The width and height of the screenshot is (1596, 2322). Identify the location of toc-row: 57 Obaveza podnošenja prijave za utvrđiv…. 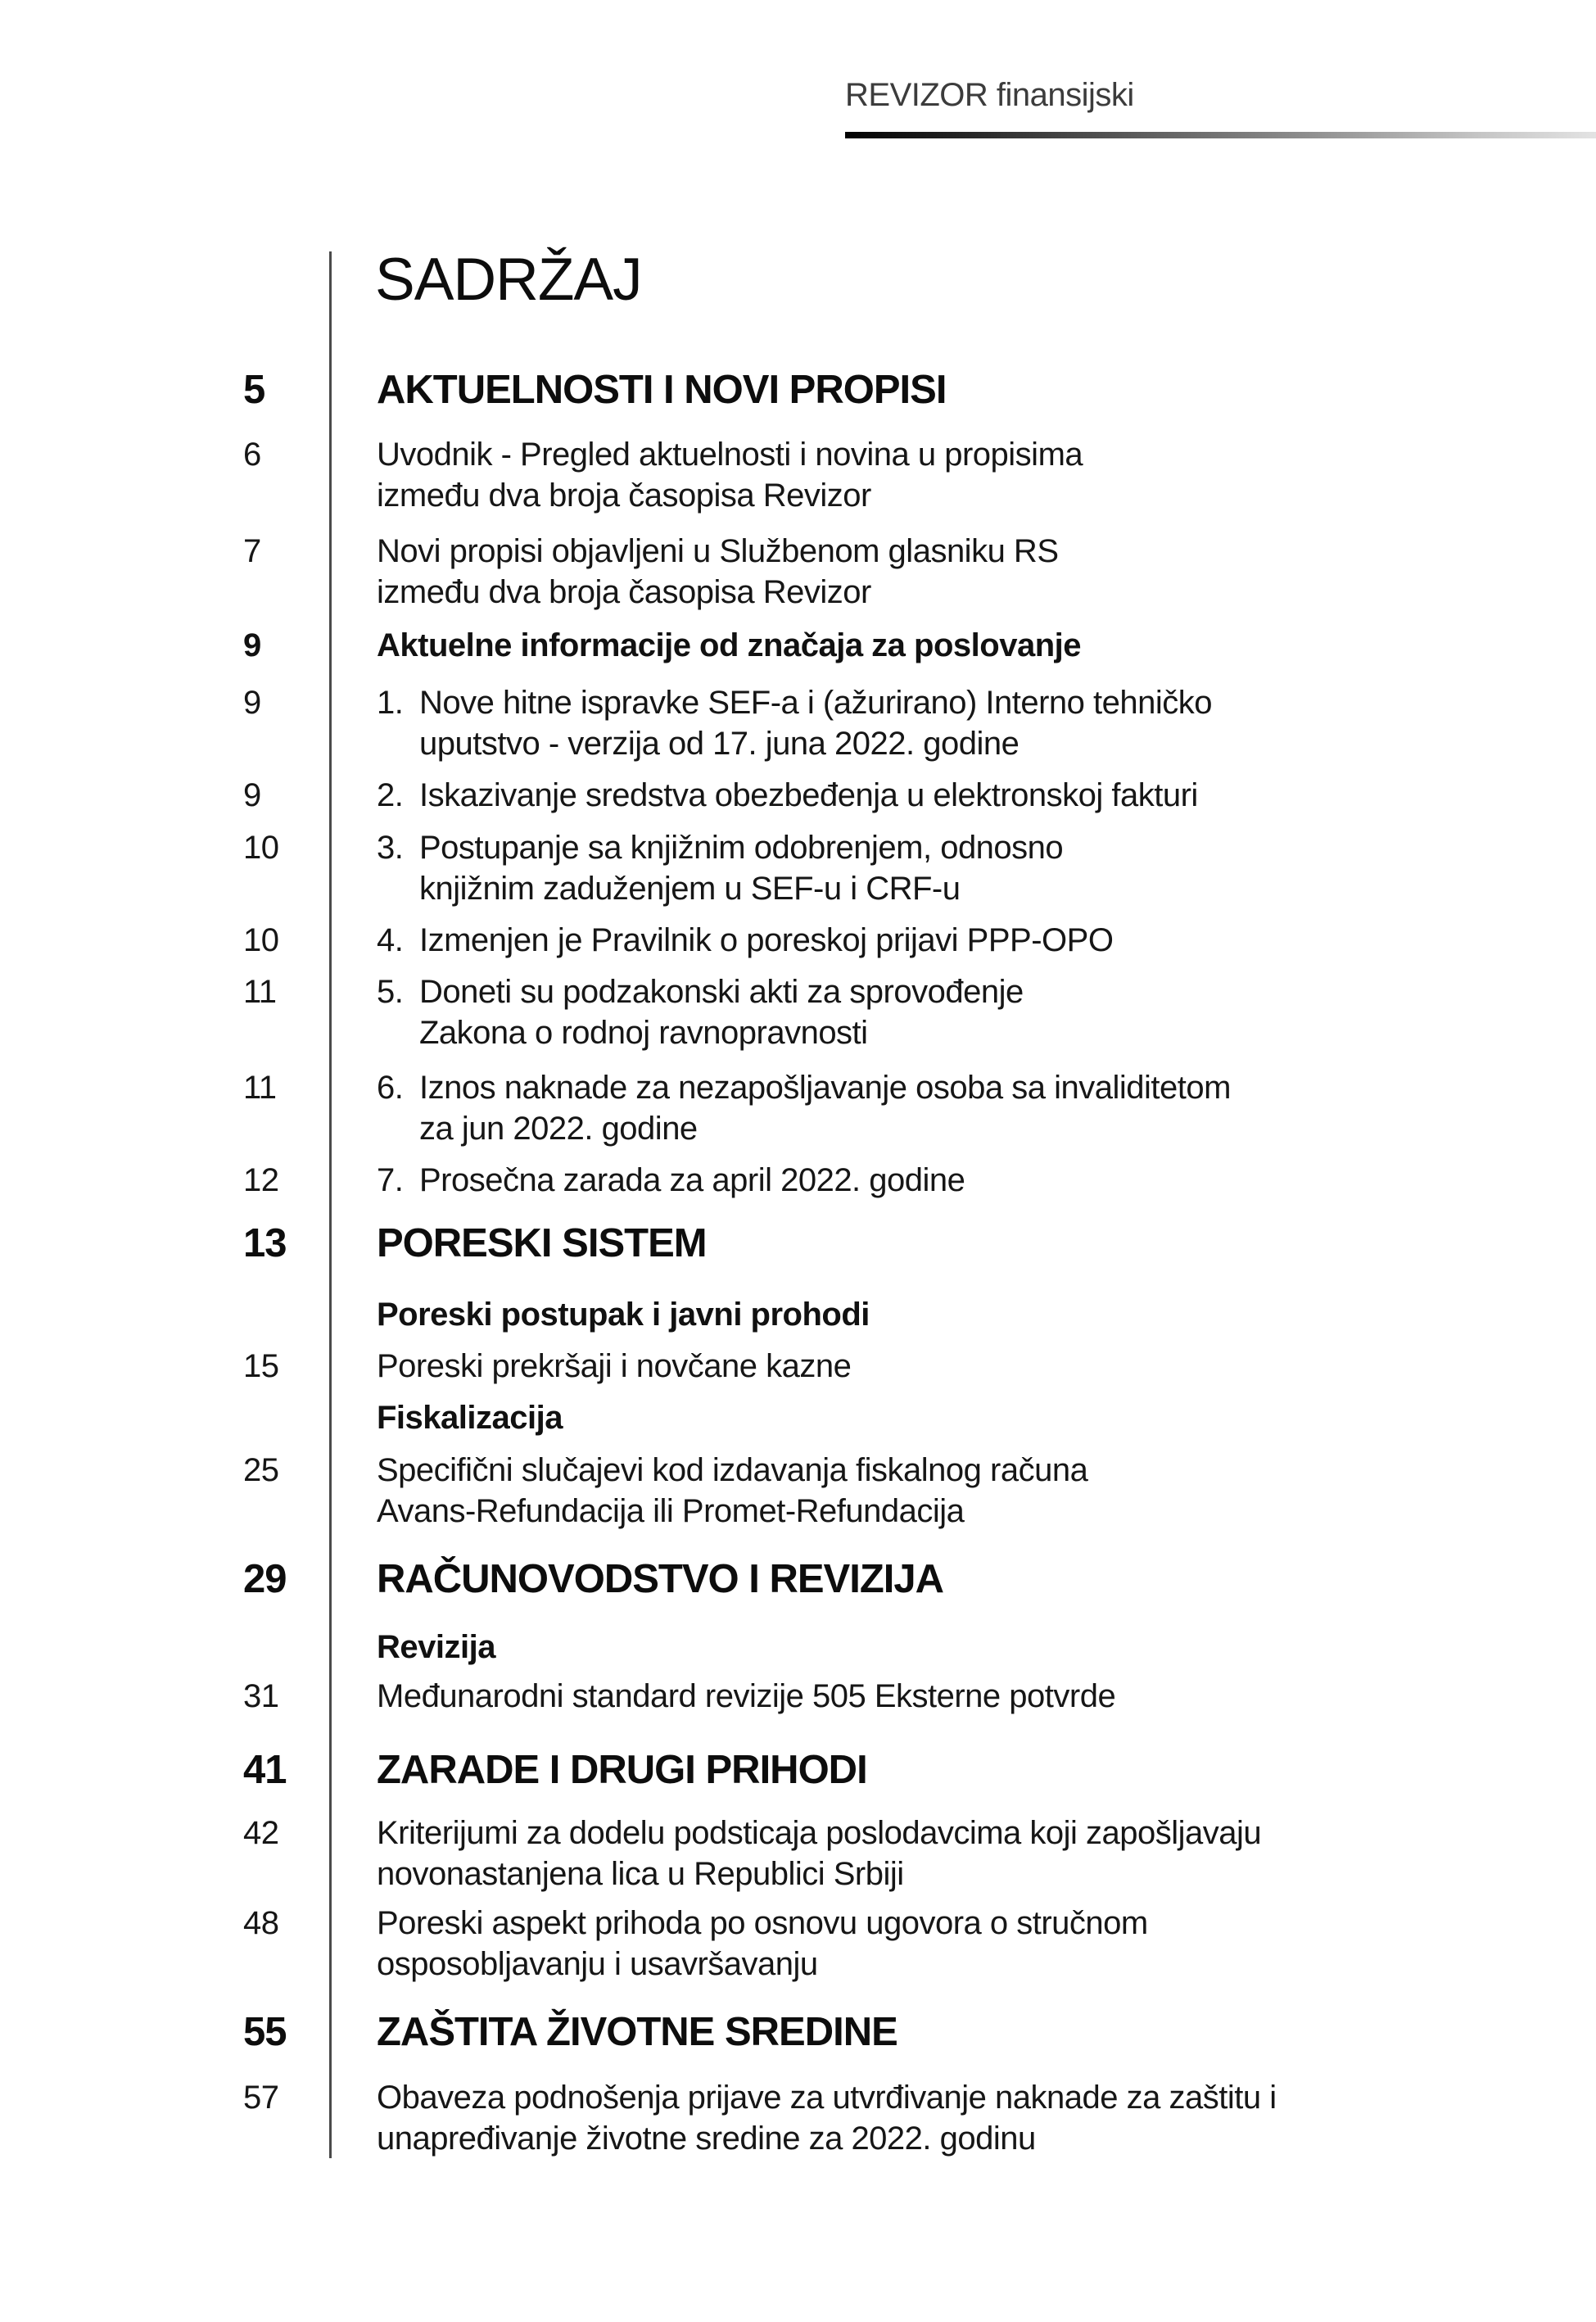
(798, 2118).